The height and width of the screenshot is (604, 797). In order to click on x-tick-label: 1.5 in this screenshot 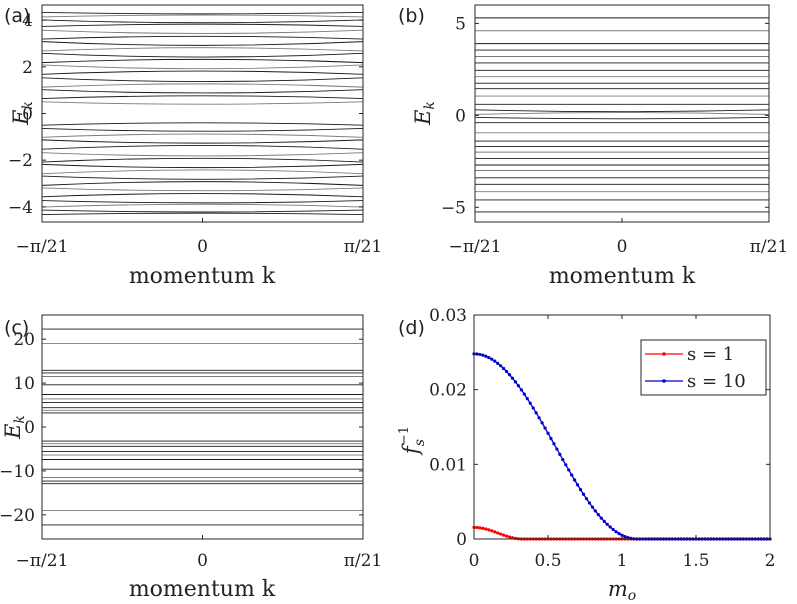, I will do `click(695, 561)`.